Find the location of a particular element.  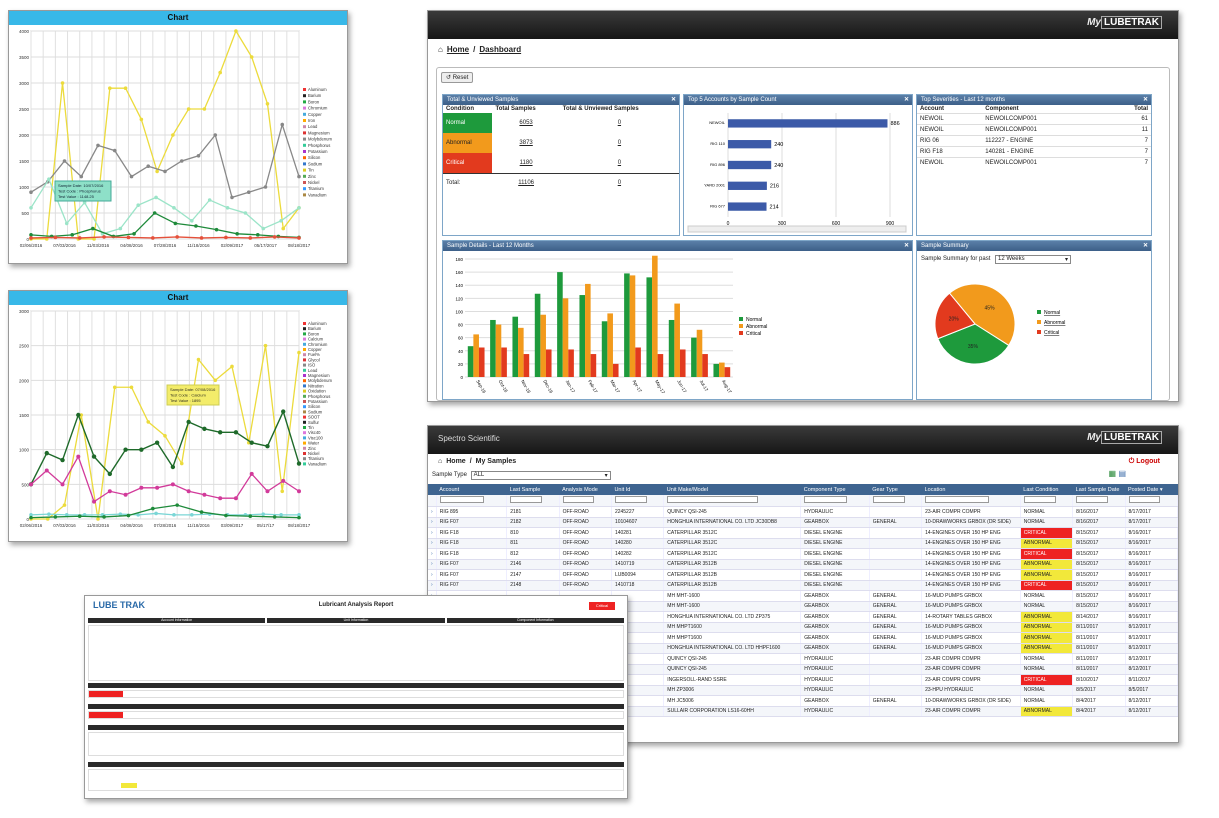

column-header: Analysis Mode is located at coordinates (585, 489).